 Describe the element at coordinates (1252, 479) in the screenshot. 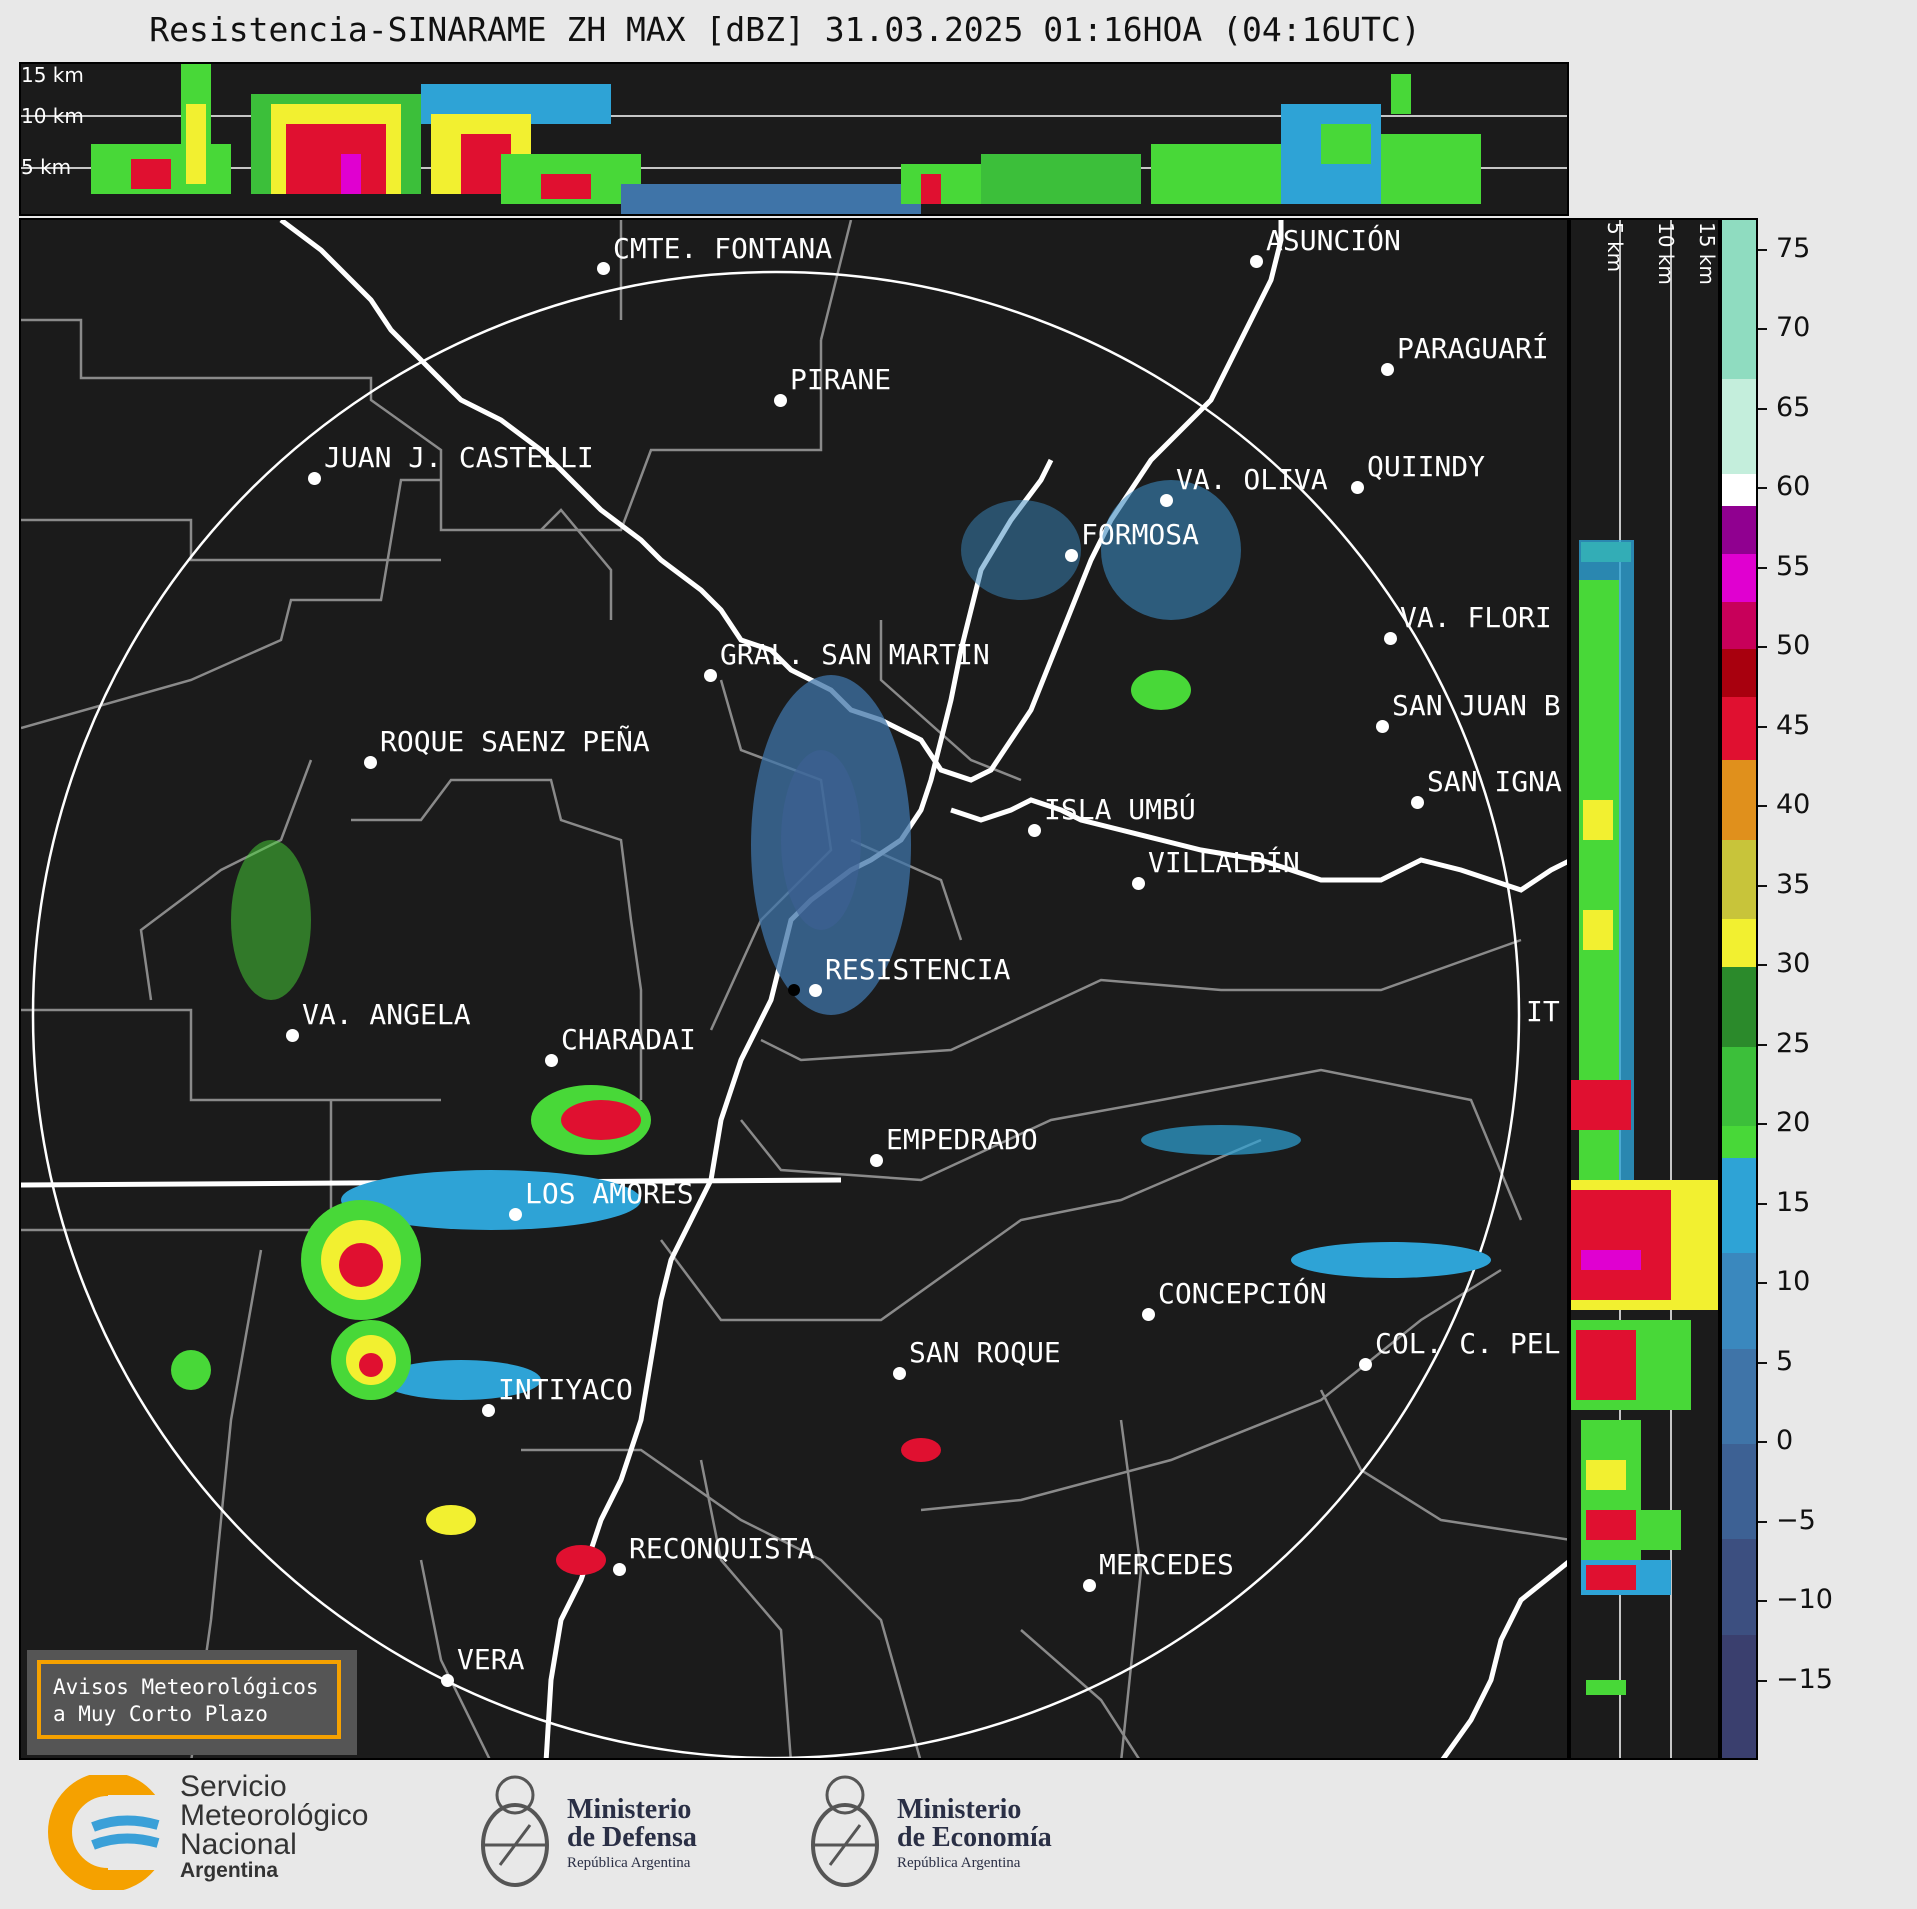

I see `city-label: VA. OLIVA` at that location.